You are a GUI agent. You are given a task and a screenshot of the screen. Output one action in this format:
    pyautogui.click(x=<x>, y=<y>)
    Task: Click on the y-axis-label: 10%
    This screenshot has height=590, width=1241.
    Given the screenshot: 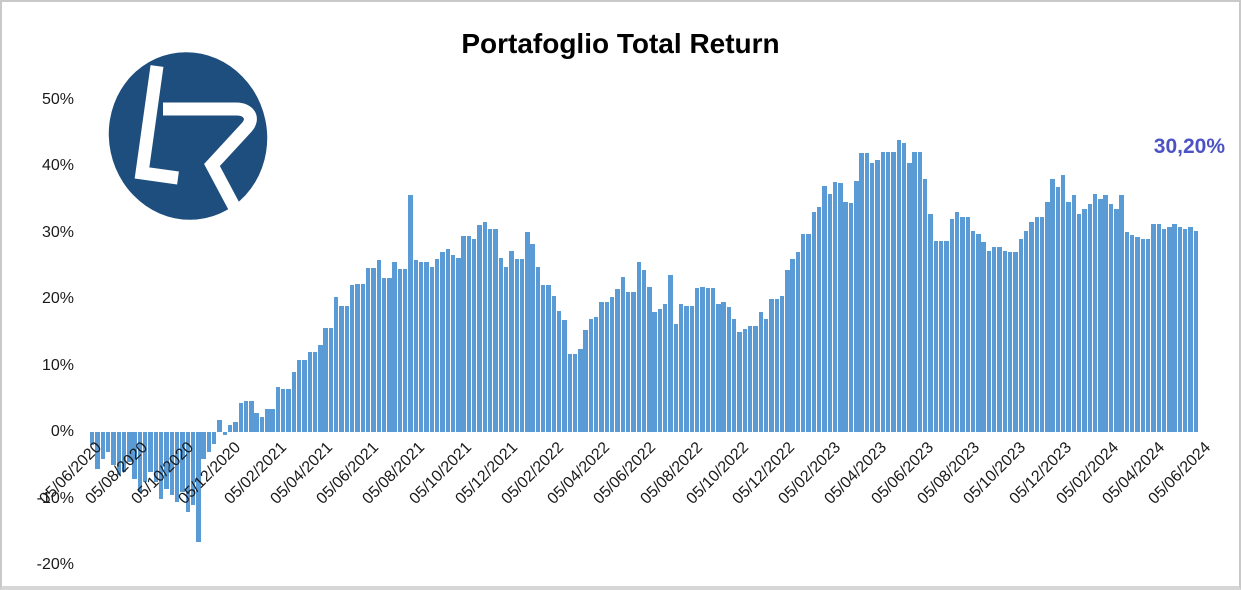 What is the action you would take?
    pyautogui.click(x=57, y=365)
    